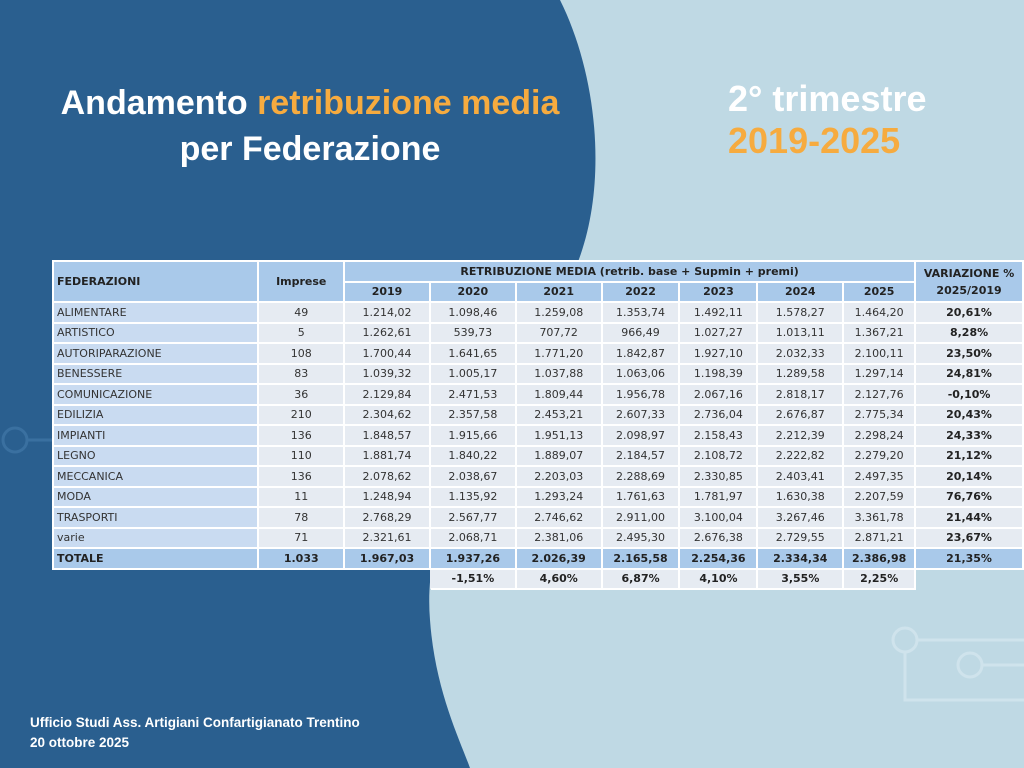  Describe the element at coordinates (879, 496) in the screenshot. I see `value-cell: 2.207,59` at that location.